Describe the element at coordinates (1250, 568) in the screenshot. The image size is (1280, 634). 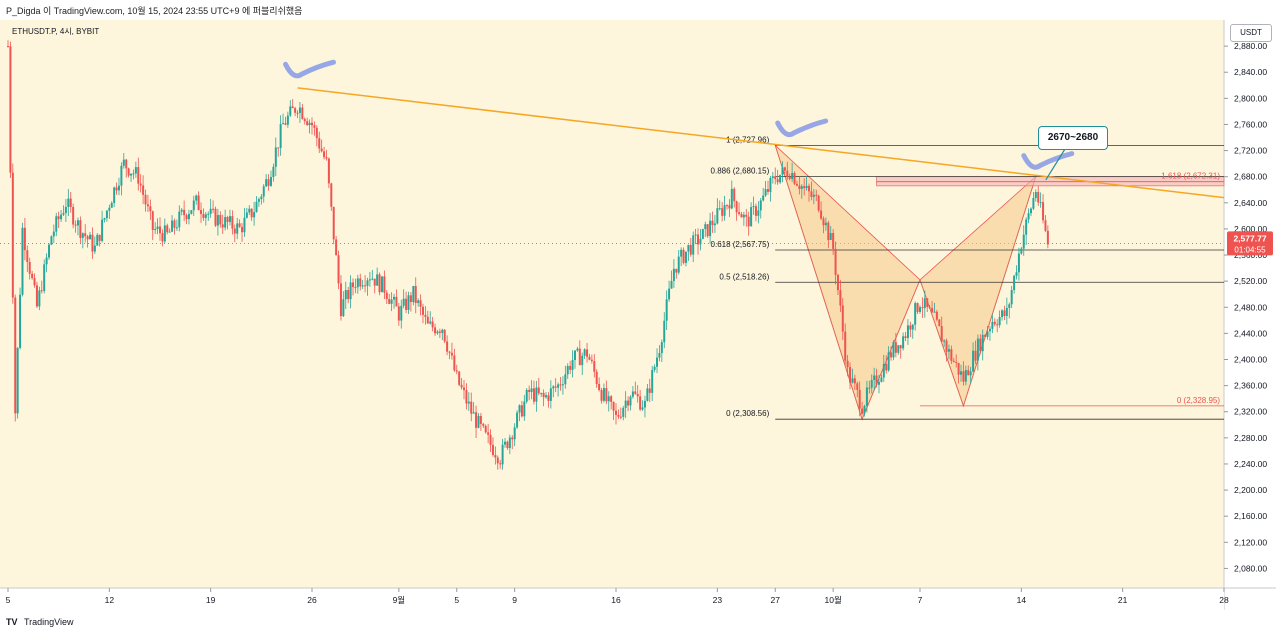
I see `y-tick-label: 2,080.00` at that location.